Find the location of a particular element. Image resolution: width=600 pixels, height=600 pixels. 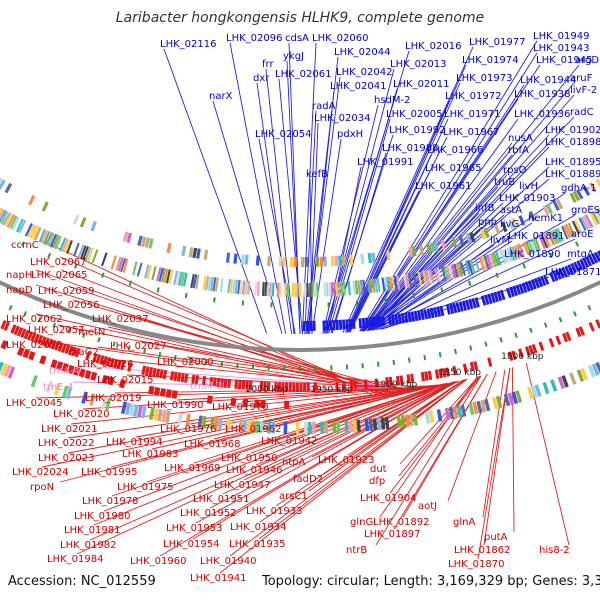

gene-label: LHK_01904 is located at coordinates (388, 498).